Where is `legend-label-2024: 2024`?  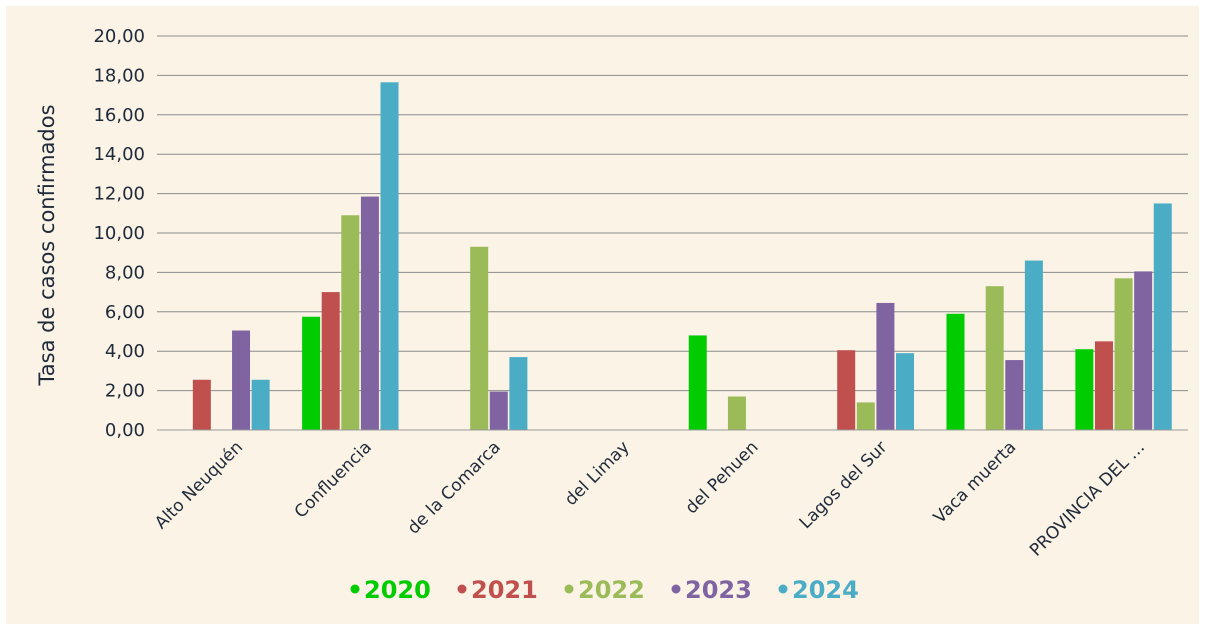 legend-label-2024: 2024 is located at coordinates (825, 590).